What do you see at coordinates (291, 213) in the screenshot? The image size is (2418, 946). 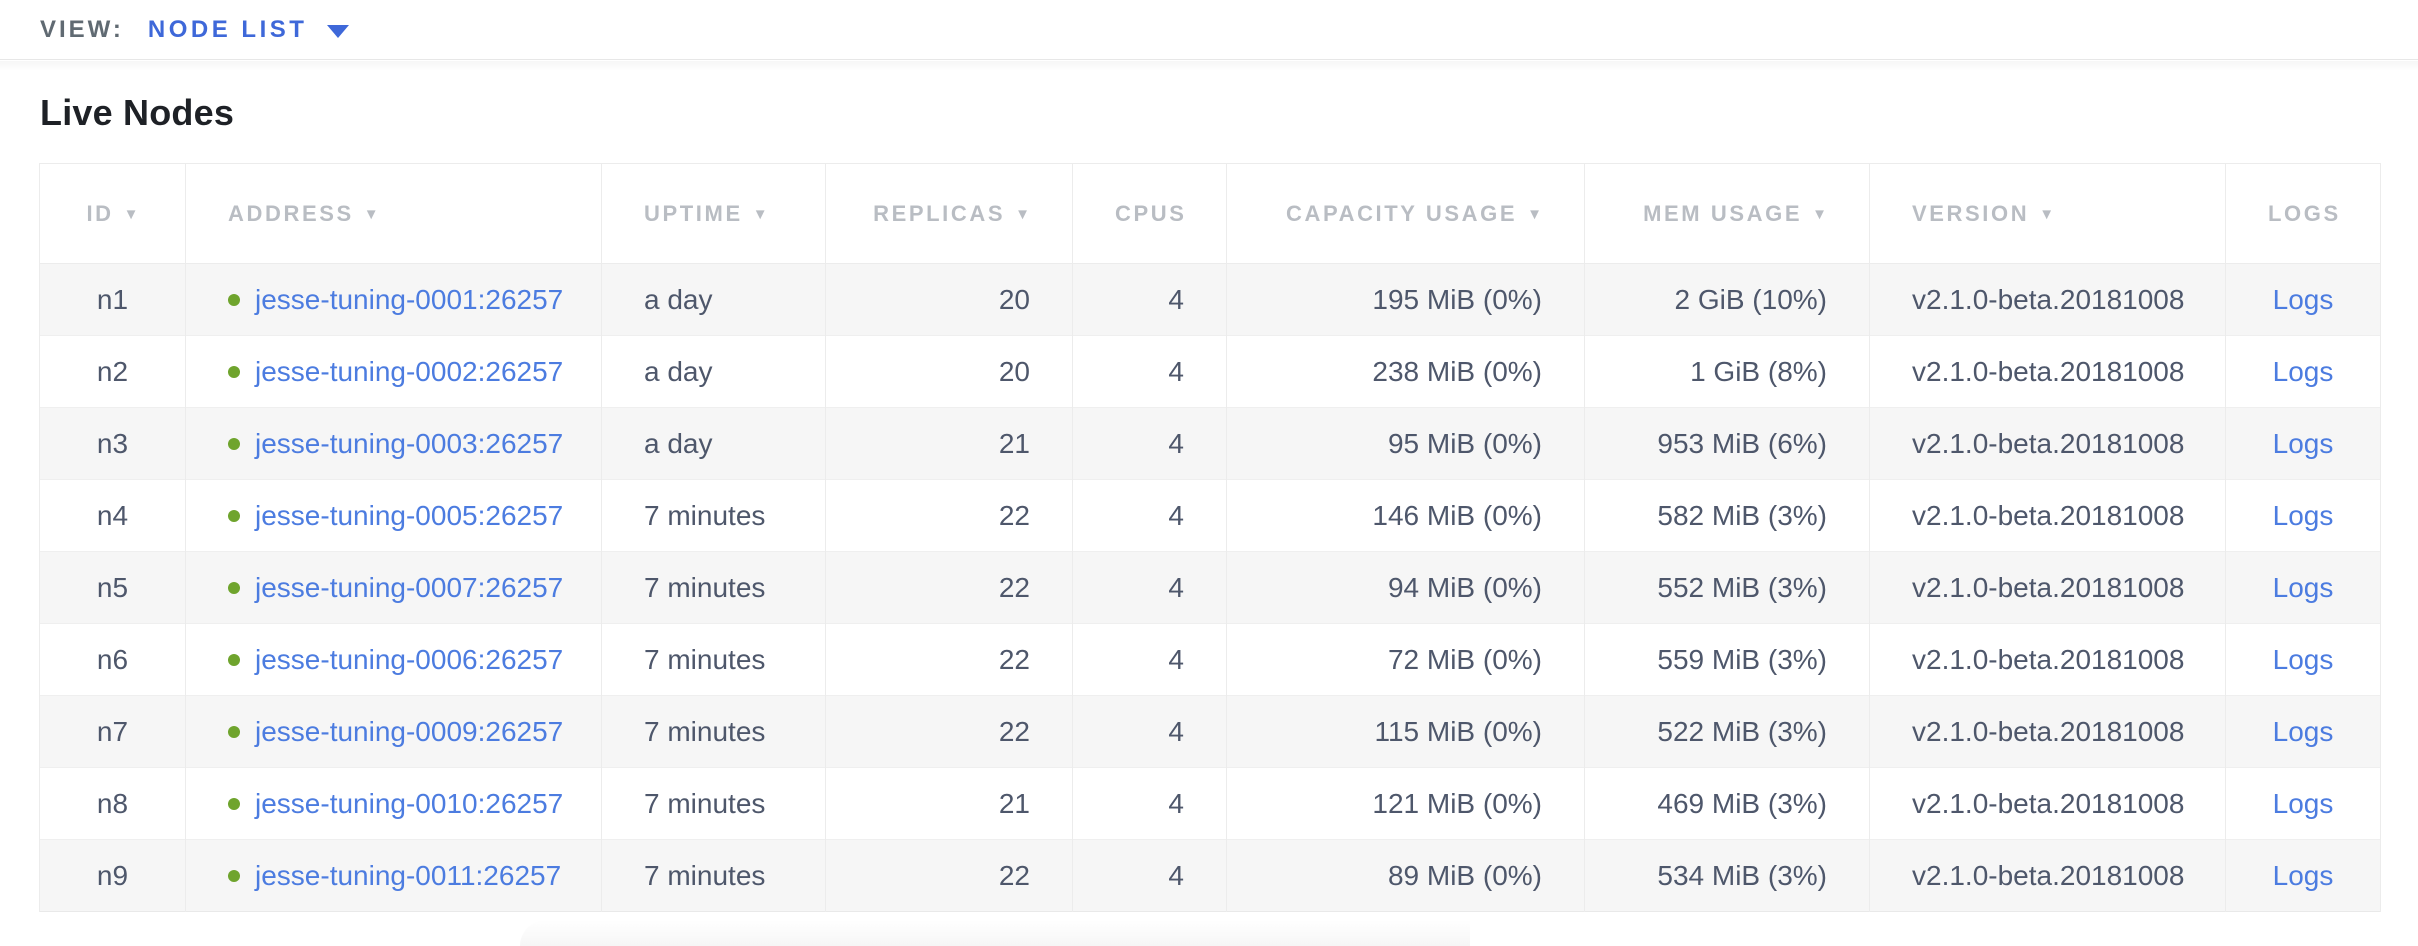 I see `column-header-label: ADDRESS` at bounding box center [291, 213].